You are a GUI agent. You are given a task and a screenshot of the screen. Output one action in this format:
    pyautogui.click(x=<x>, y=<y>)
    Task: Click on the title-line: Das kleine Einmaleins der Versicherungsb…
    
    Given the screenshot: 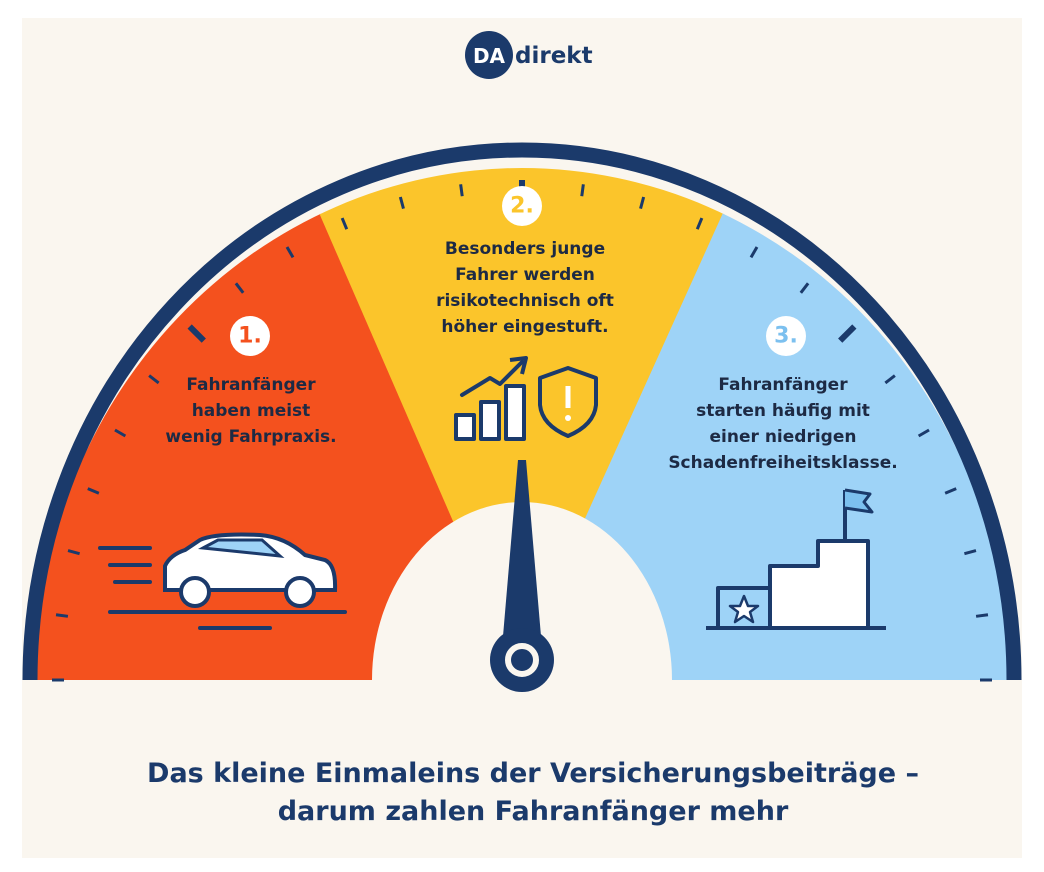 What is the action you would take?
    pyautogui.click(x=533, y=773)
    